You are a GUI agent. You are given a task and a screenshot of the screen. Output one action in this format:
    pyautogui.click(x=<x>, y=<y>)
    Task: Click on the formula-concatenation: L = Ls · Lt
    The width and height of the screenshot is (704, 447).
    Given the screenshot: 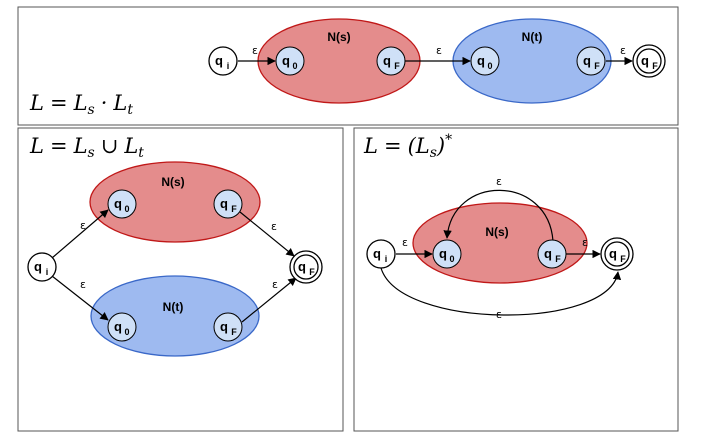 What is the action you would take?
    pyautogui.click(x=81, y=104)
    